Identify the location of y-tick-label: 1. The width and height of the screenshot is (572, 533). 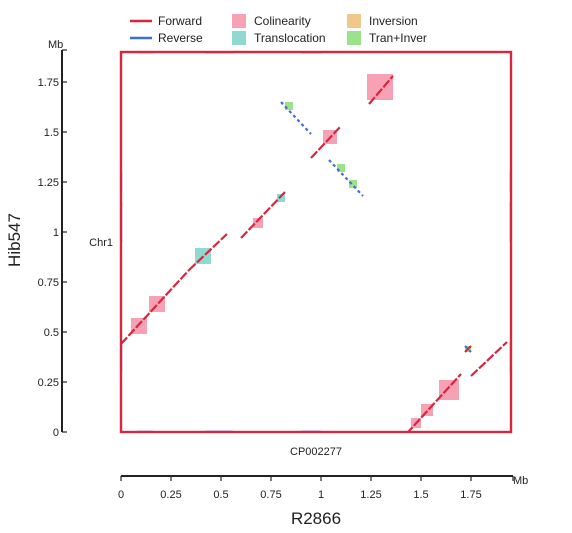
(56, 233).